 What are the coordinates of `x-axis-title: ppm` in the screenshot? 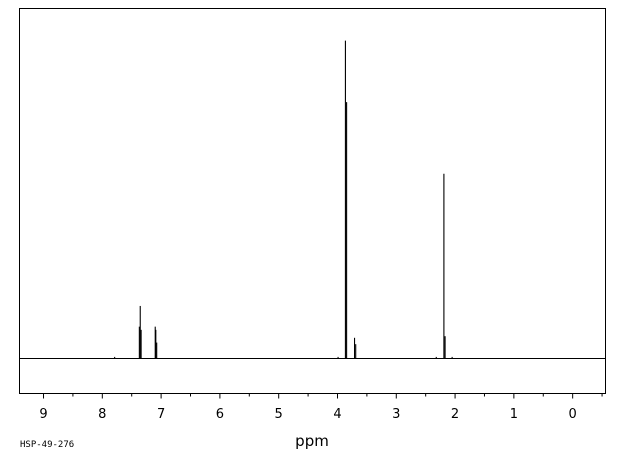 It's located at (312, 441).